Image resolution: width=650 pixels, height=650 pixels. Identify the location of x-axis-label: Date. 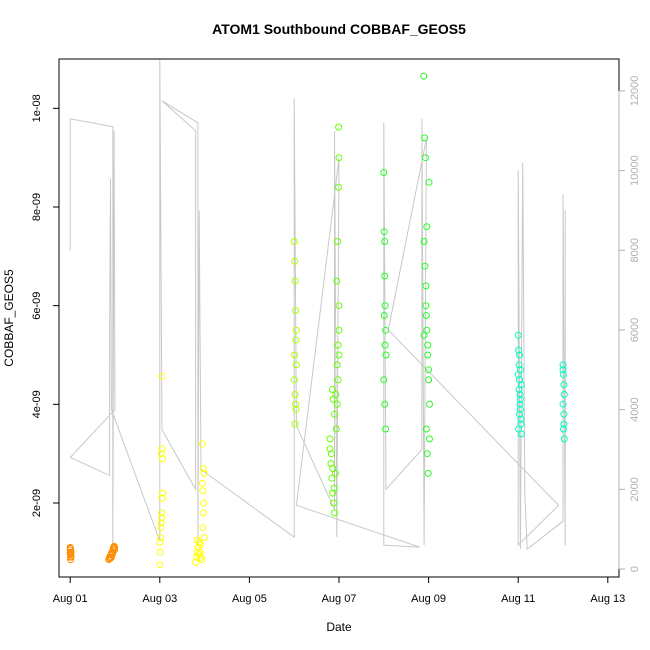
(339, 627).